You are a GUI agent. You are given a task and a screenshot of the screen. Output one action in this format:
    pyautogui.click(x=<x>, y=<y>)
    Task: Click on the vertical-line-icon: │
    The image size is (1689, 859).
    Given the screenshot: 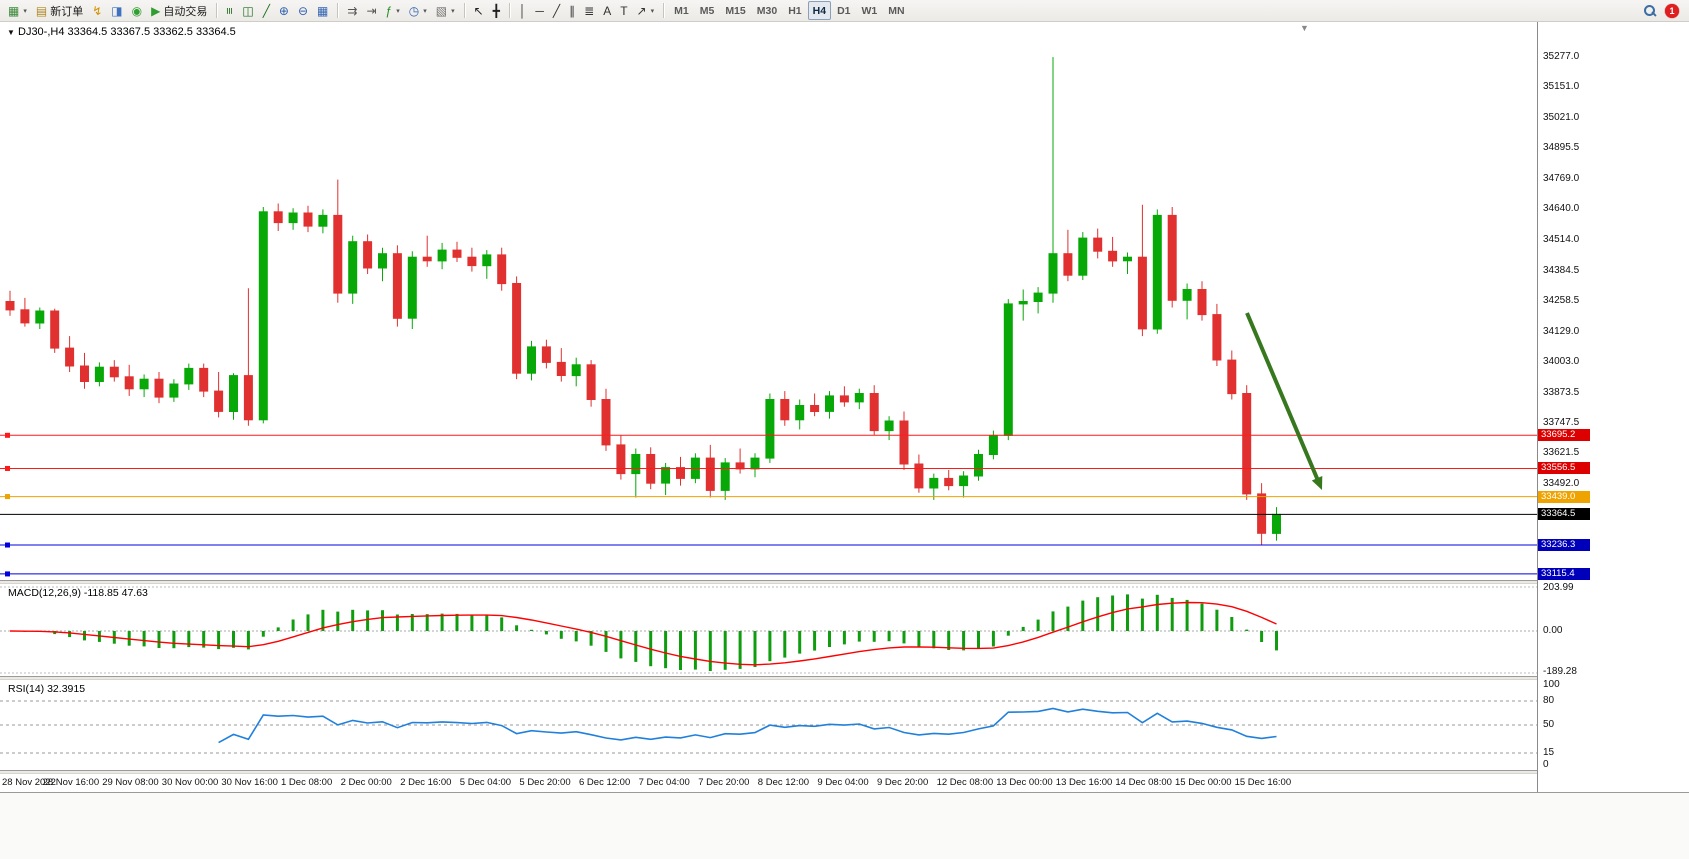 What is the action you would take?
    pyautogui.click(x=523, y=10)
    